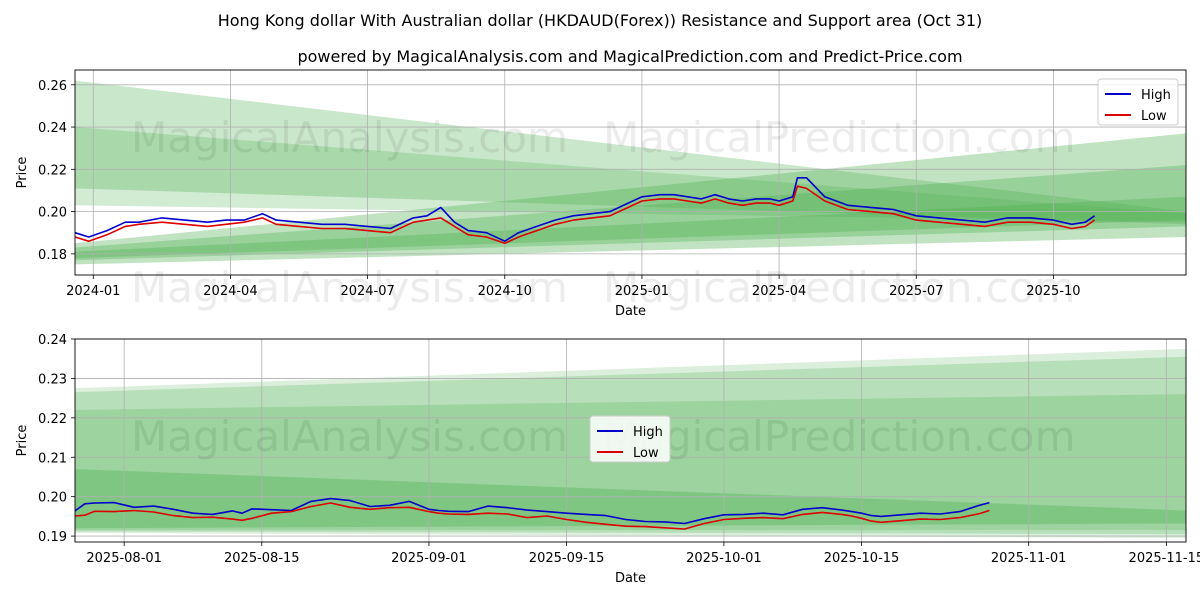  What do you see at coordinates (779, 291) in the screenshot?
I see `x-tick-label: 2025-04` at bounding box center [779, 291].